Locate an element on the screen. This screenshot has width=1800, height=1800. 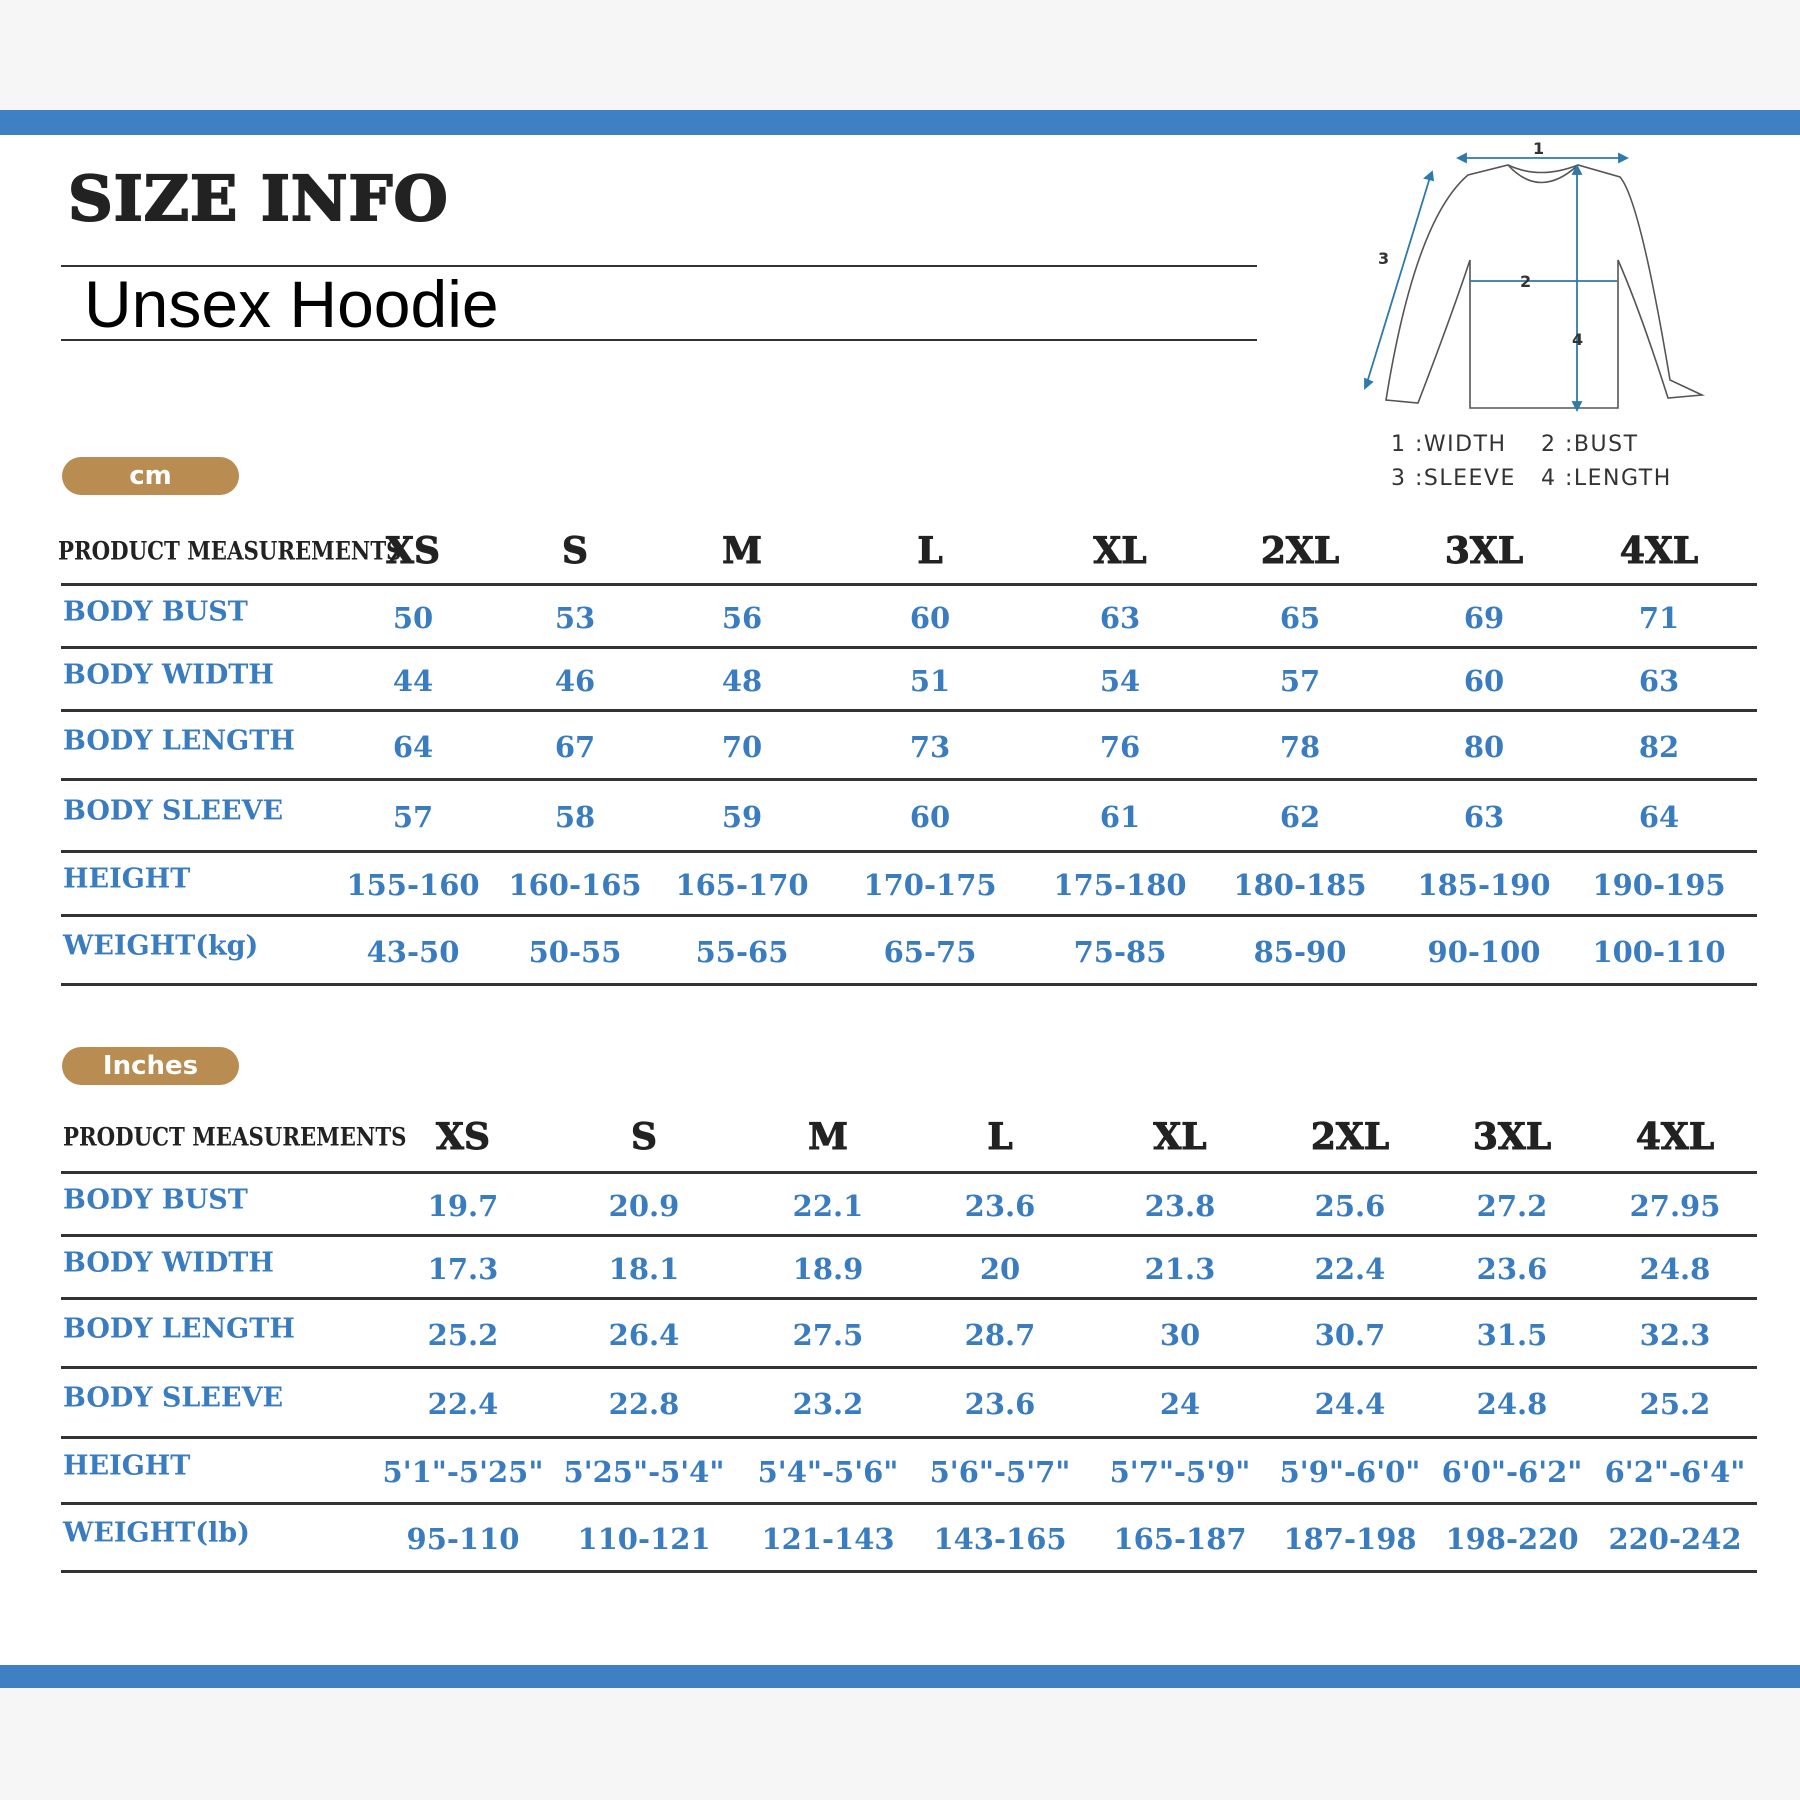
size-header: XL is located at coordinates (1180, 1137).